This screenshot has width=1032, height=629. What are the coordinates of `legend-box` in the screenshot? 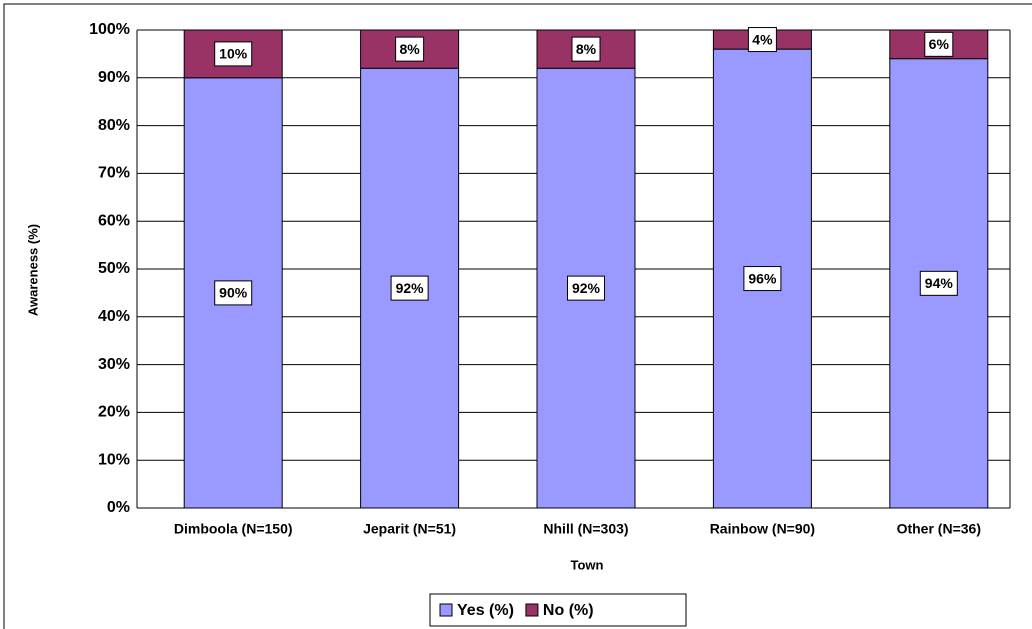 It's located at (558, 610).